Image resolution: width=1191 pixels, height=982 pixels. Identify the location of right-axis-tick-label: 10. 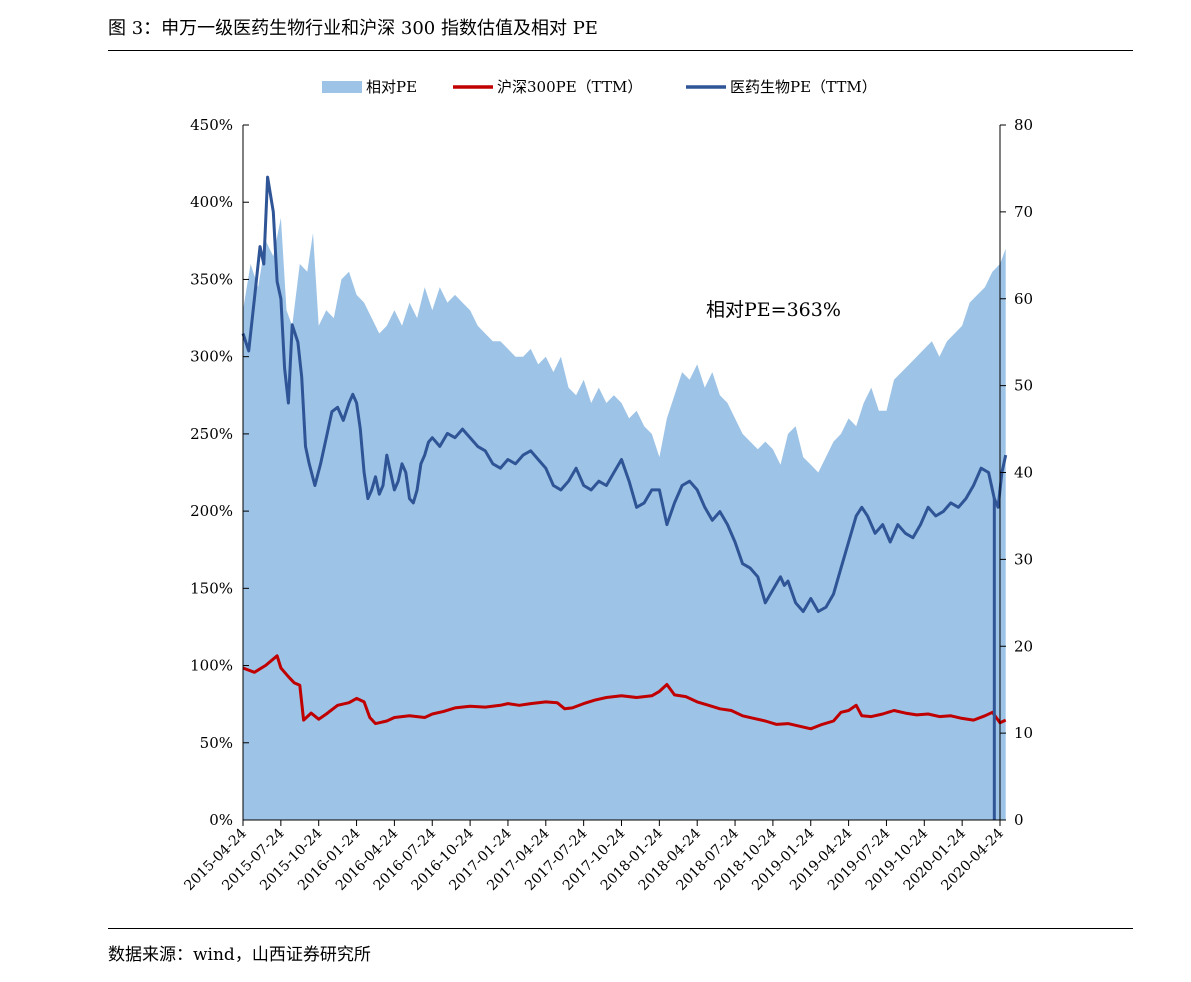
(1023, 733).